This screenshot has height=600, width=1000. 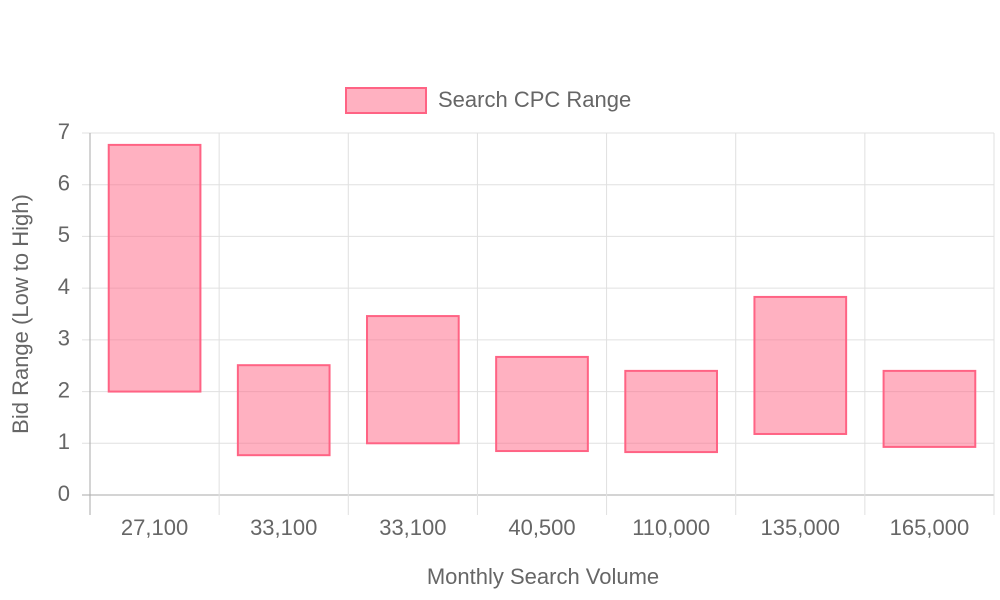 I want to click on y-tick-label: 5, so click(x=64, y=234).